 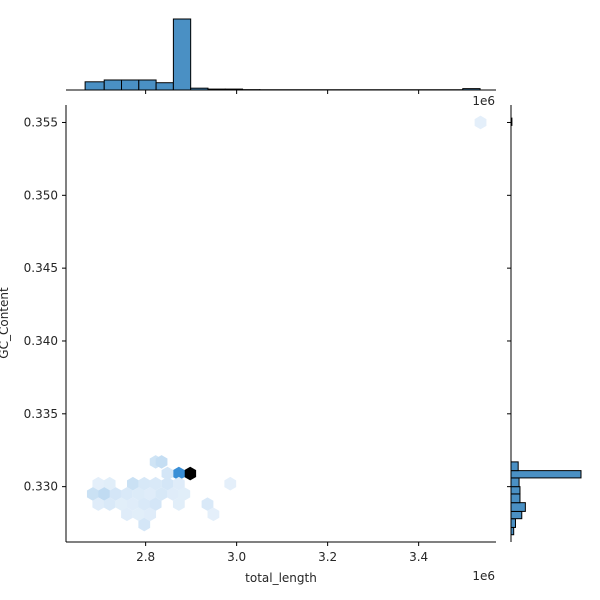 What do you see at coordinates (41, 341) in the screenshot?
I see `y-tick-label: 0.340` at bounding box center [41, 341].